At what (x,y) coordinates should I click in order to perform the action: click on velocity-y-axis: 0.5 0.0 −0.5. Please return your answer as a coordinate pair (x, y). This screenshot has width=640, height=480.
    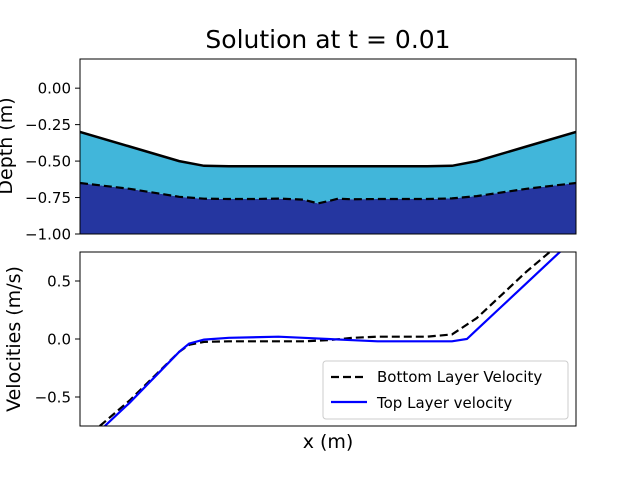
    Looking at the image, I should click on (57, 340).